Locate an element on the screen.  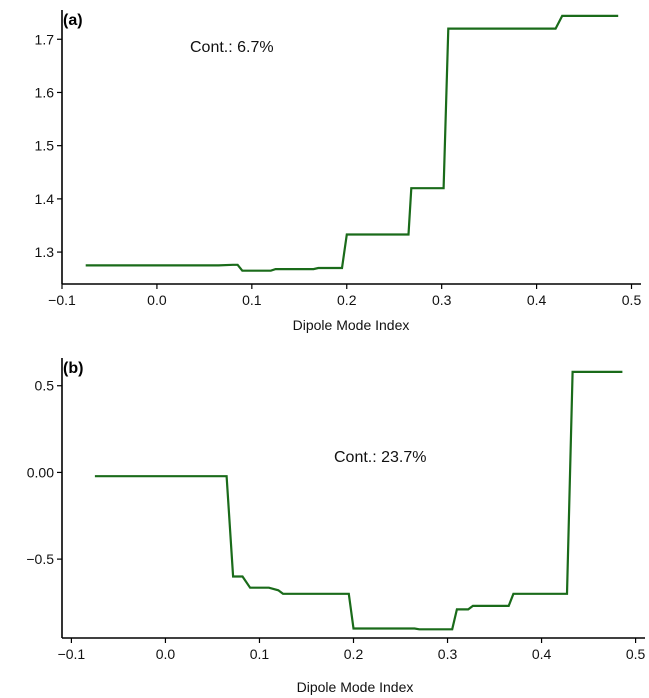
y-tick-label: 1.4 is located at coordinates (45, 199).